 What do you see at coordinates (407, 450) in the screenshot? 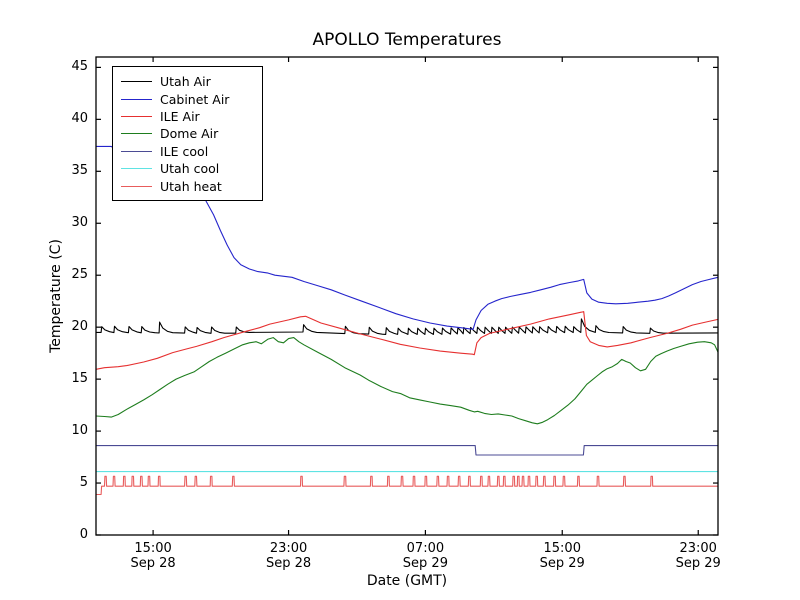
I see `series-line-ile-cool` at bounding box center [407, 450].